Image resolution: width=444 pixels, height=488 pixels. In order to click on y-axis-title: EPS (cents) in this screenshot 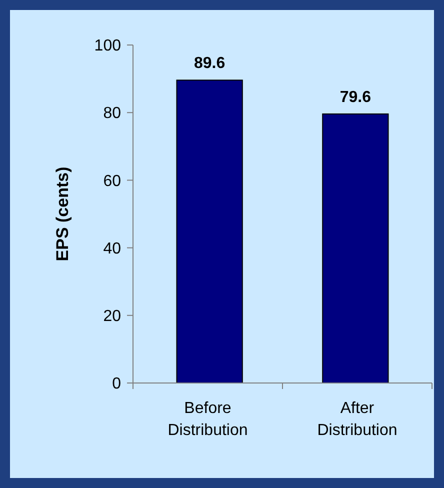, I will do `click(62, 214)`.